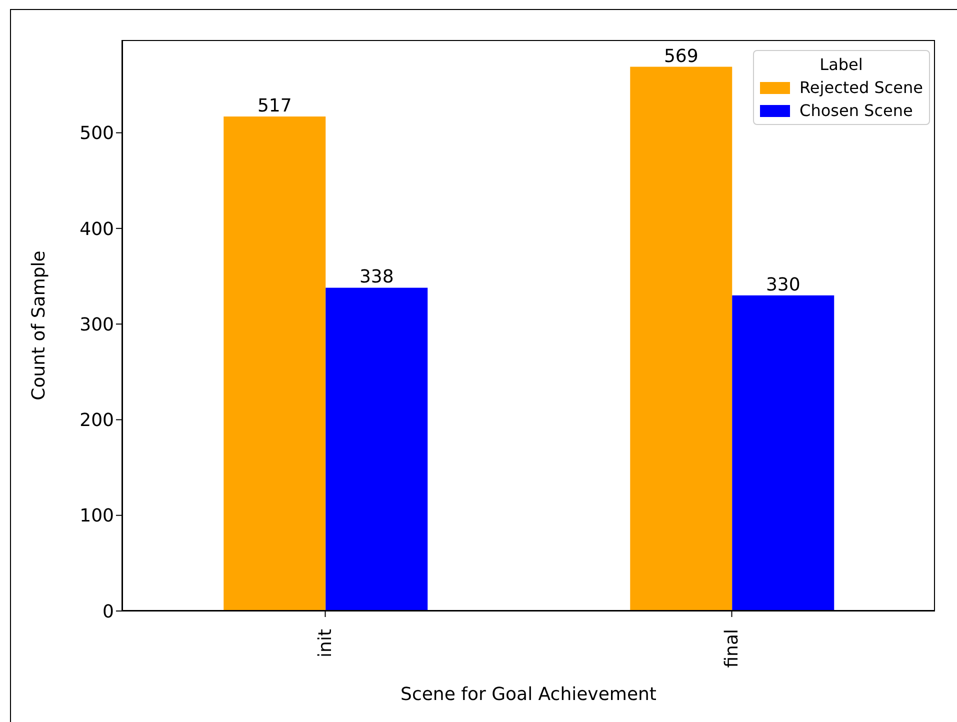 The image size is (957, 722). I want to click on y-tick-label: 500, so click(97, 133).